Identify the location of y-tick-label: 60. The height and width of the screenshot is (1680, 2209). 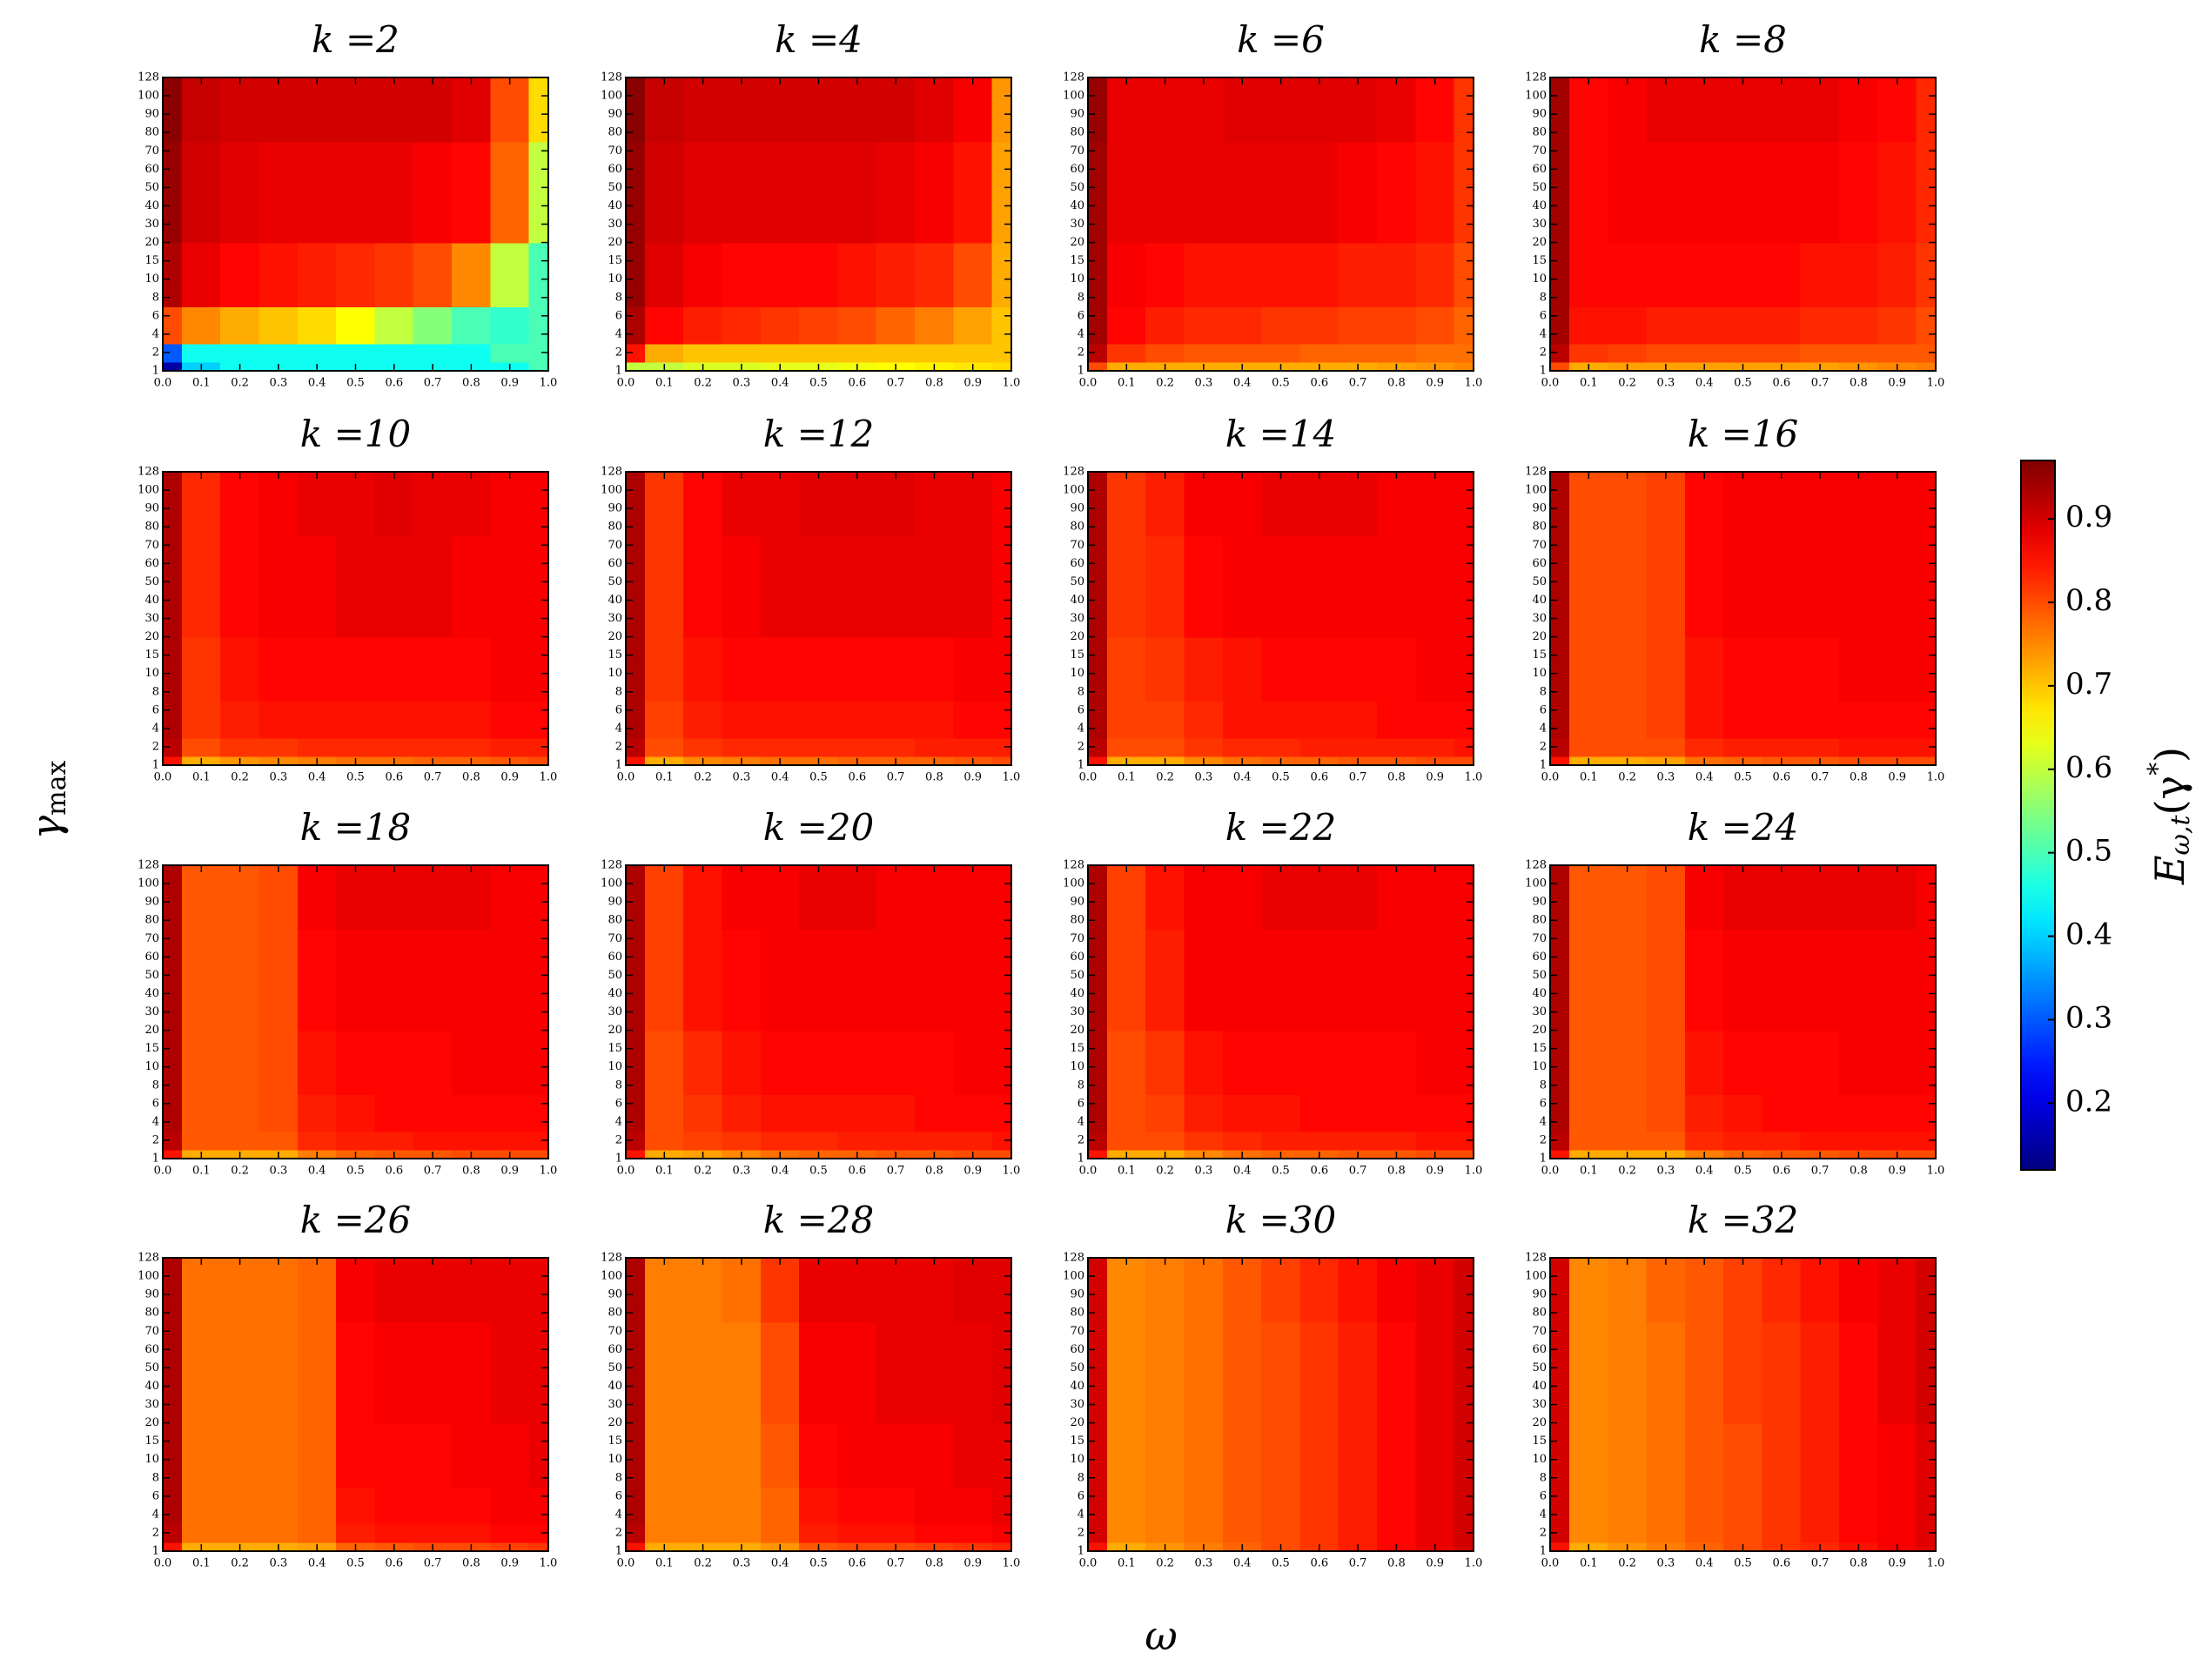
(151, 1349).